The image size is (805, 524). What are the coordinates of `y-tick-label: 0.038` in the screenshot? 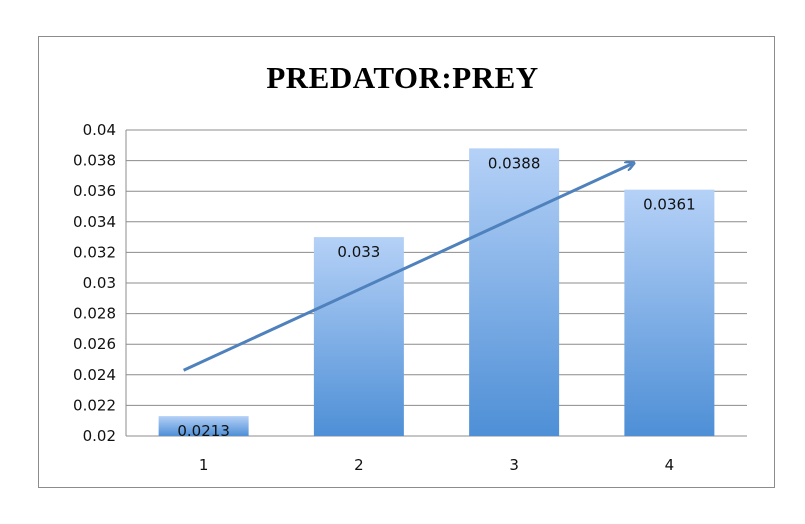 It's located at (94, 161).